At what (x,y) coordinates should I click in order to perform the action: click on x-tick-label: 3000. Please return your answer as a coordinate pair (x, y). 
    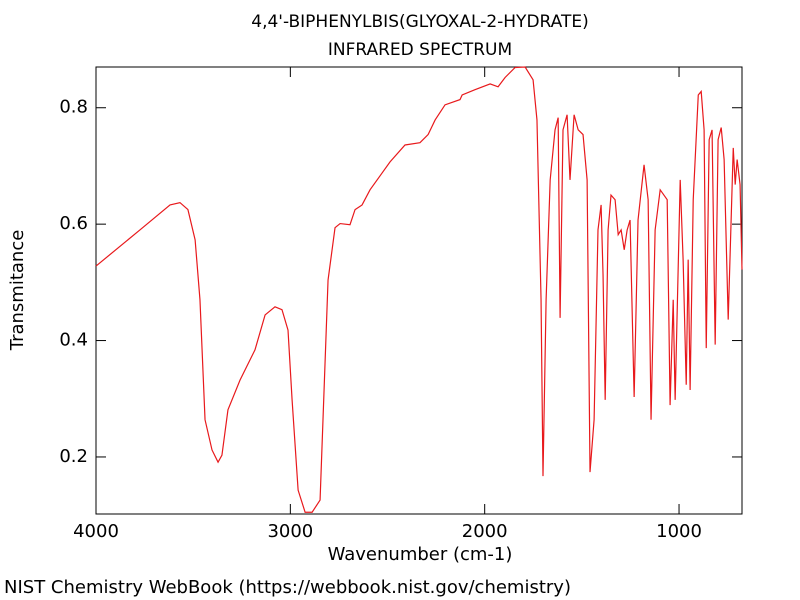
    Looking at the image, I should click on (290, 531).